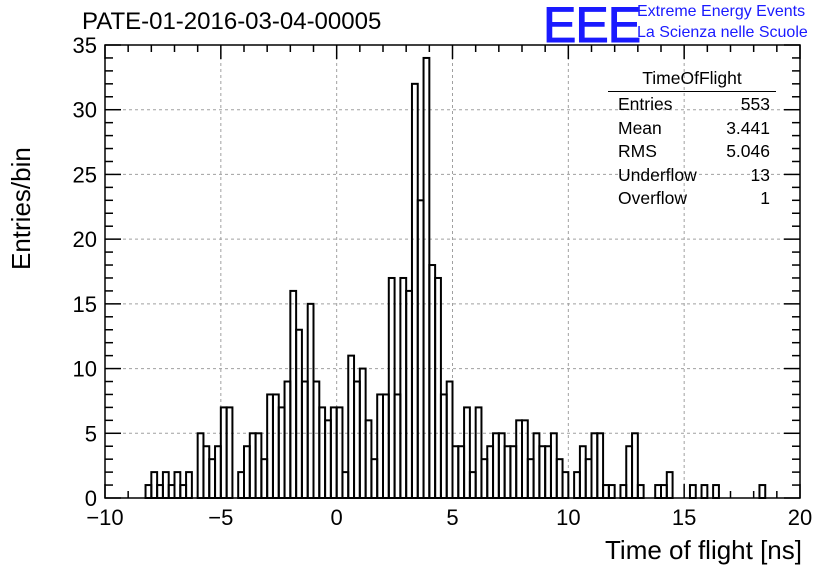 Image resolution: width=836 pixels, height=572 pixels. What do you see at coordinates (692, 129) in the screenshot?
I see `stats-row-mean: Mean 3.441` at bounding box center [692, 129].